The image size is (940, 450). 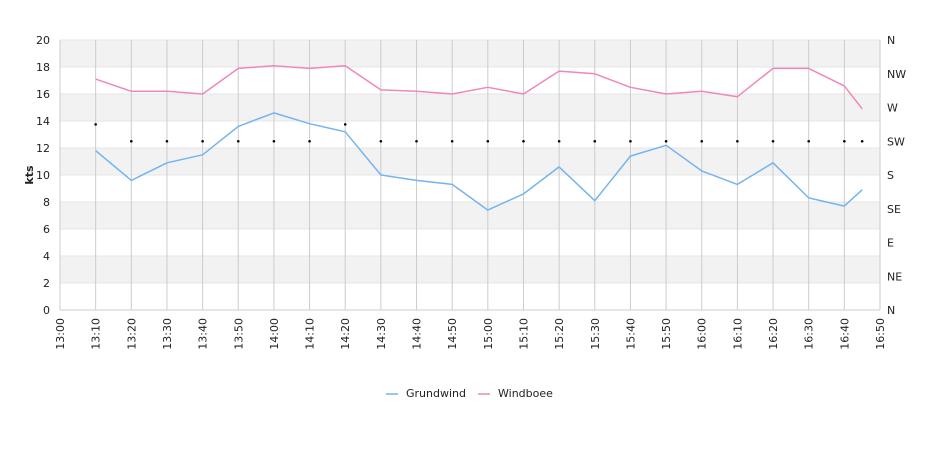 What do you see at coordinates (892, 108) in the screenshot?
I see `right-tick-label: W` at bounding box center [892, 108].